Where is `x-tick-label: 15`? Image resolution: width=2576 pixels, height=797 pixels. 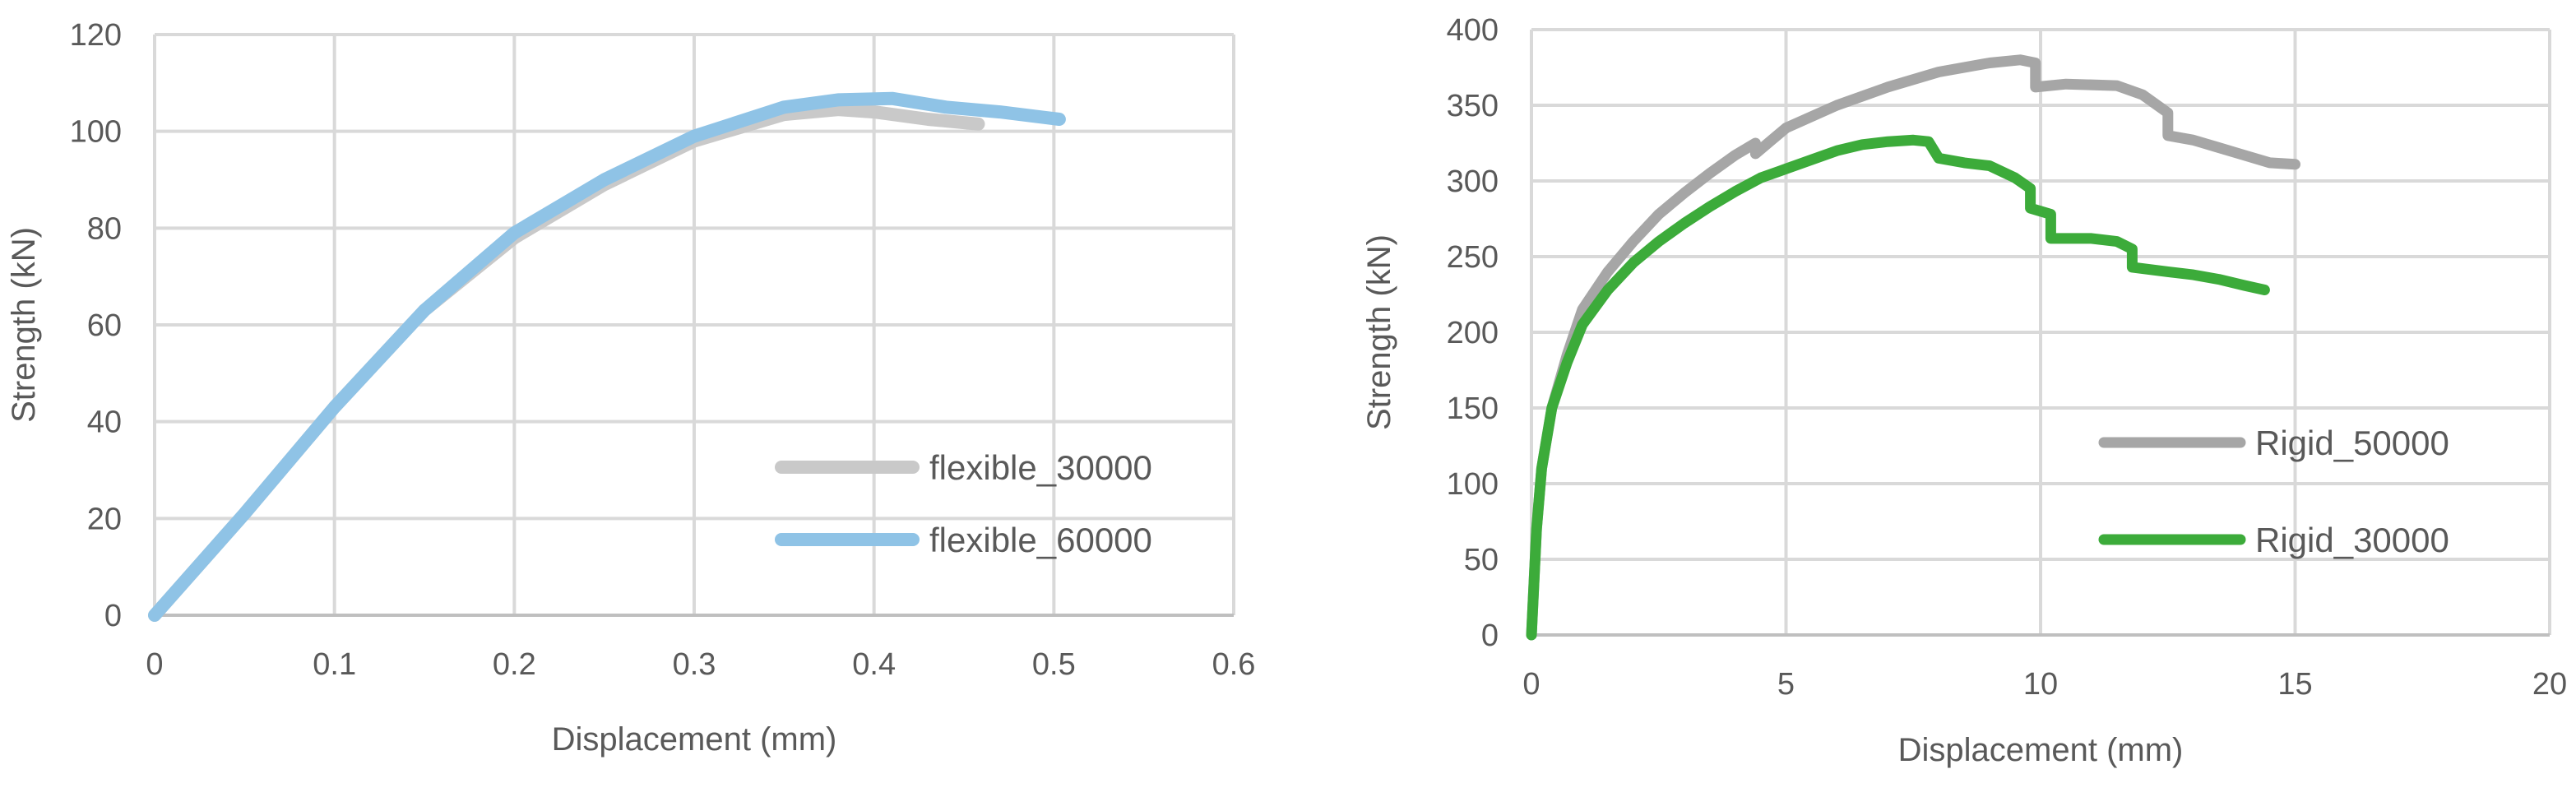
x-tick-label: 15 is located at coordinates (2294, 684).